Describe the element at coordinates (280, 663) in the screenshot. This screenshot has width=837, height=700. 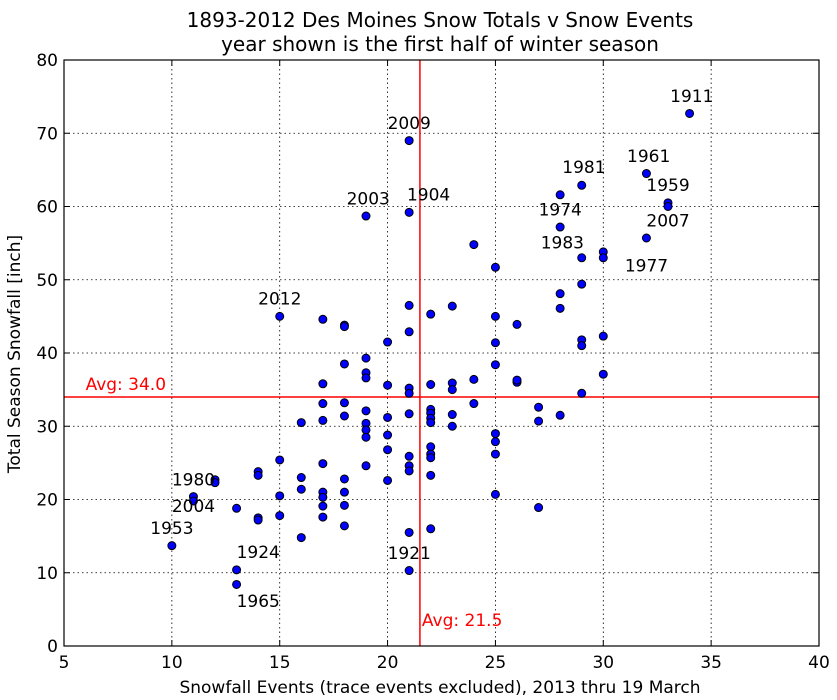
I see `x-tick-label: 15` at that location.